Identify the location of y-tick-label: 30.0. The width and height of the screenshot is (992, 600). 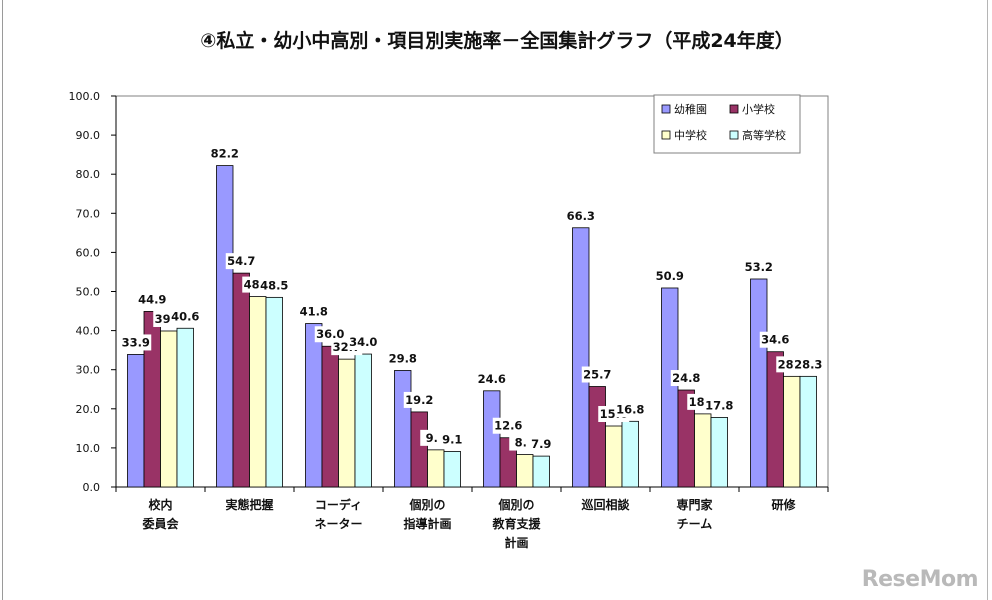
(88, 370).